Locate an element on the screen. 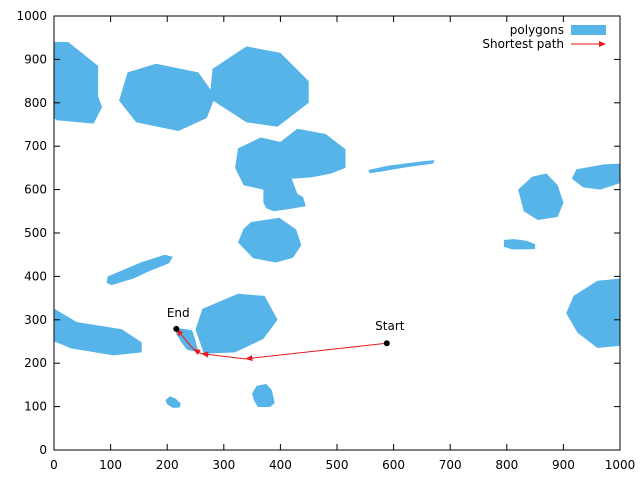  y-tick-label: 800 is located at coordinates (35, 103).